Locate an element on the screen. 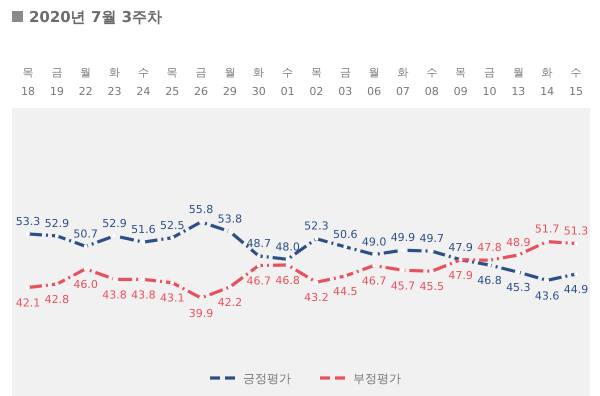  x-tick-label: 월 06 is located at coordinates (374, 82).